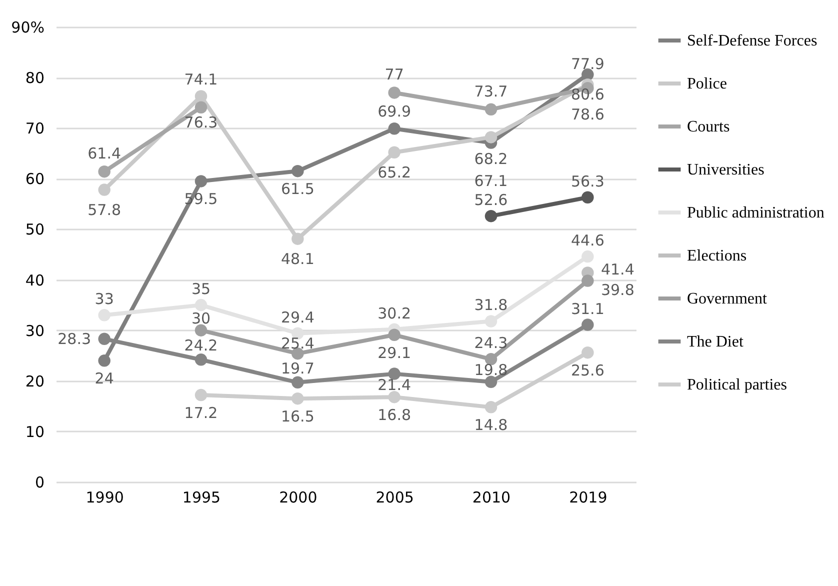  Describe the element at coordinates (39, 483) in the screenshot. I see `y-tick-label: 0` at that location.